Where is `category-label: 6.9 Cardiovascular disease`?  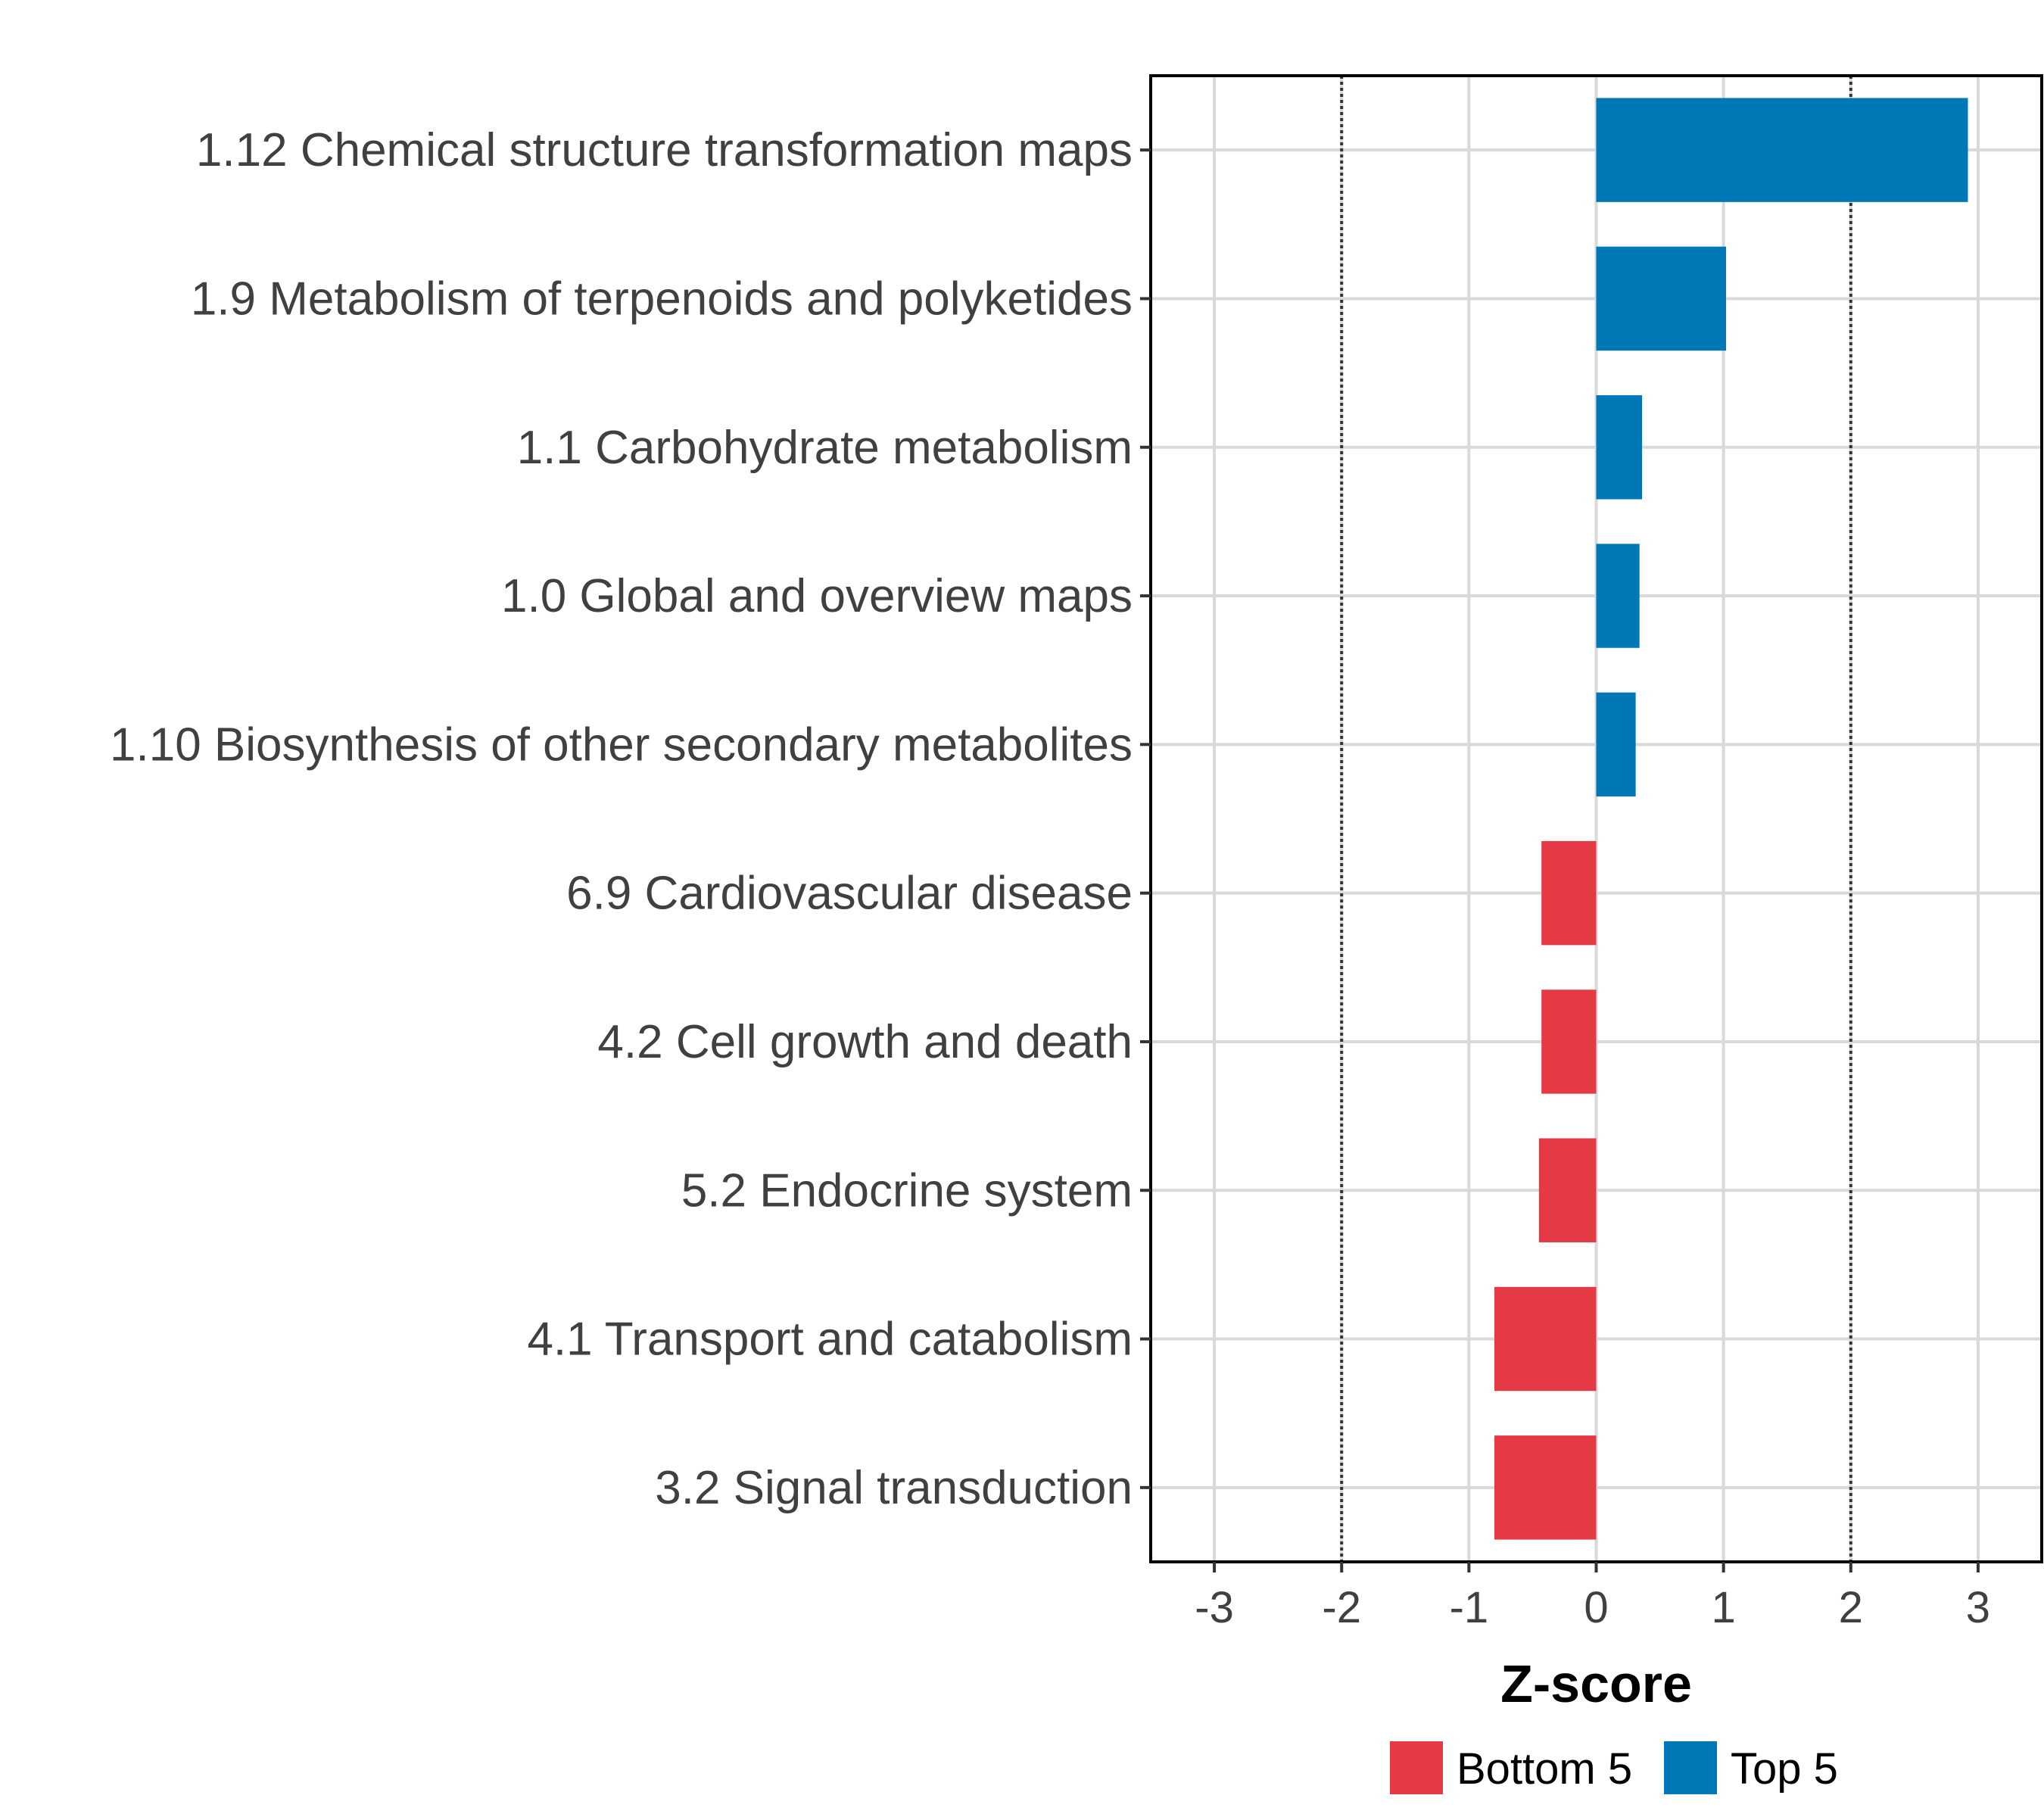 category-label: 6.9 Cardiovascular disease is located at coordinates (850, 894).